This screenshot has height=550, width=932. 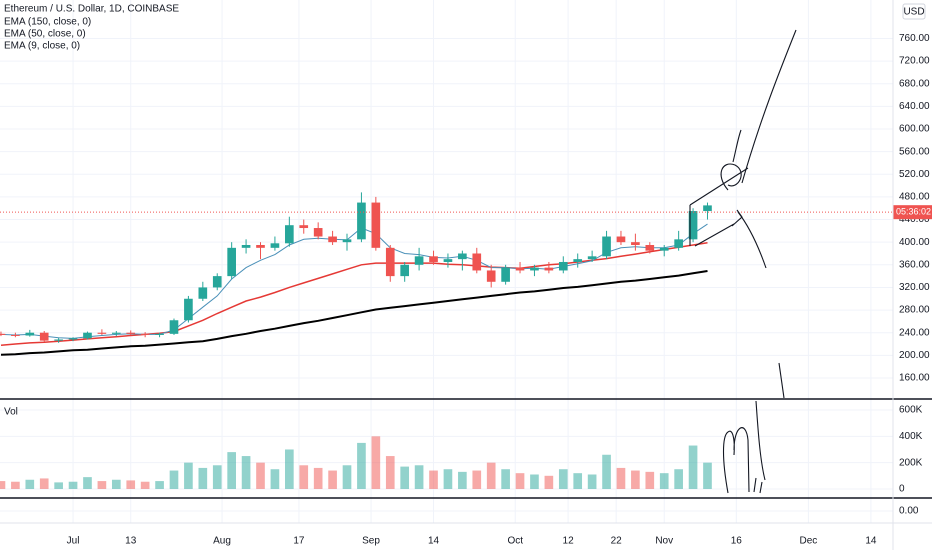 I want to click on y-tick-label: 480.00, so click(x=914, y=197).